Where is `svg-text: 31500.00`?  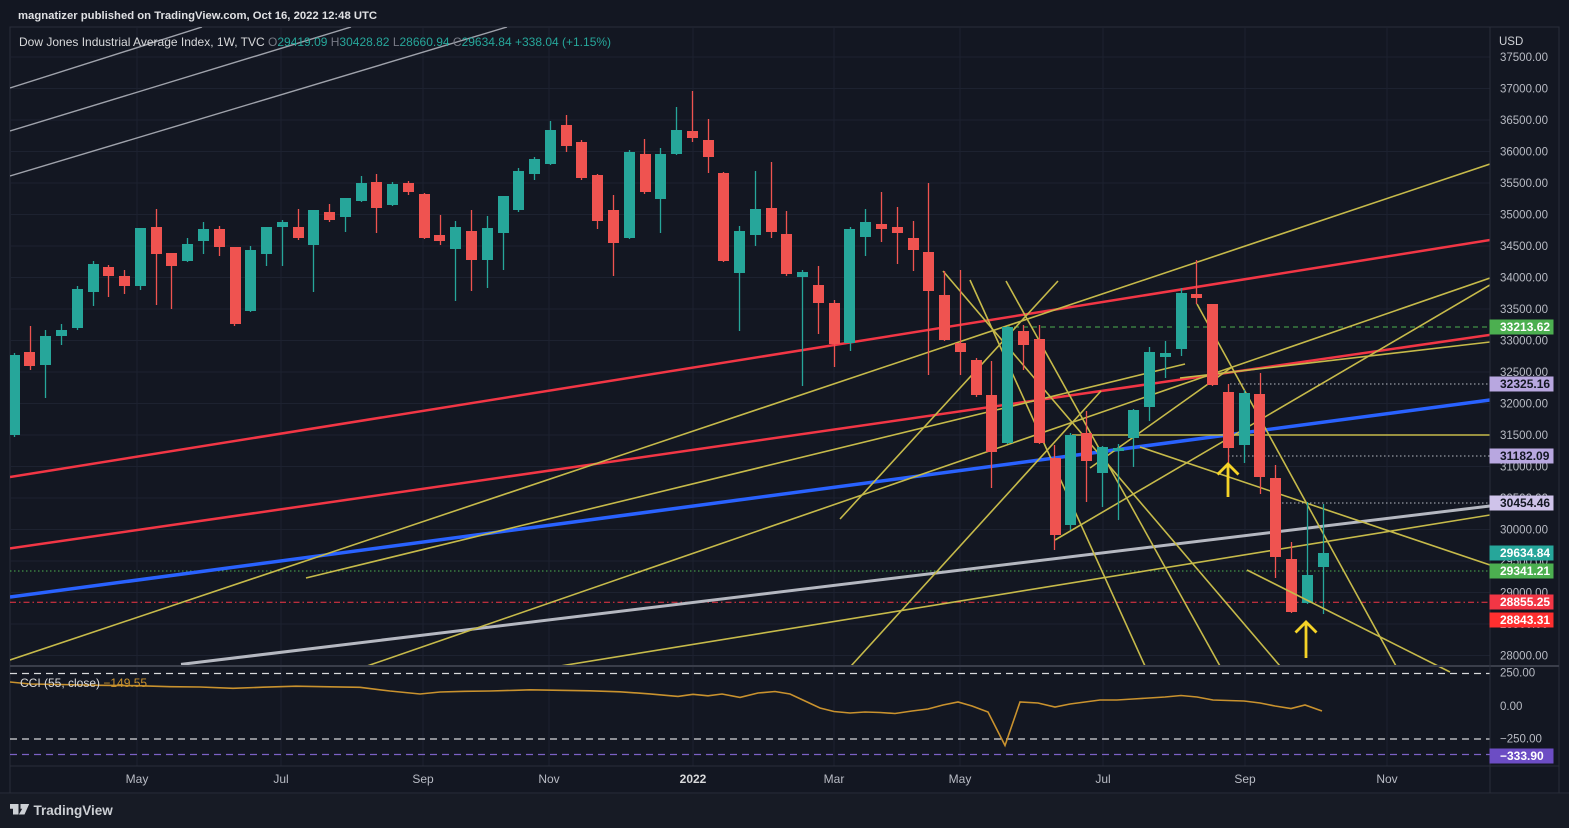
svg-text: 31500.00 is located at coordinates (1524, 436).